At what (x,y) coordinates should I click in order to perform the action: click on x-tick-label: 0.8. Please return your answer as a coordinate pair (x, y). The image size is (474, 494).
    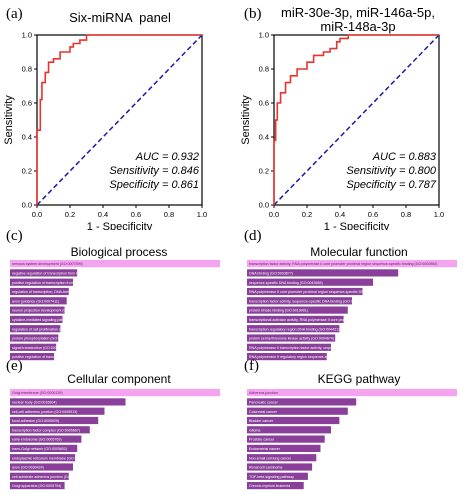
    Looking at the image, I should click on (406, 214).